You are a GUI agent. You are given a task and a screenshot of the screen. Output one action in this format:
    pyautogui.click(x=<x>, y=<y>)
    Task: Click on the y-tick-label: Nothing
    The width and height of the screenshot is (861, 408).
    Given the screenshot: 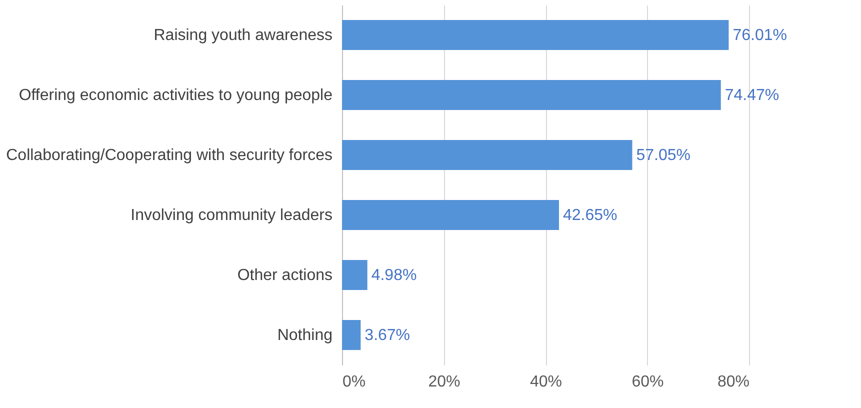 What is the action you would take?
    pyautogui.click(x=304, y=335)
    